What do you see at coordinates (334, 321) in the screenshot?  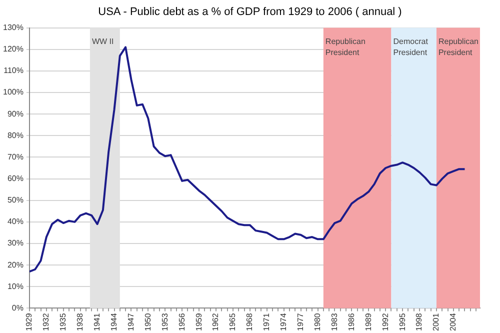 I see `x-tick-label: 1983` at bounding box center [334, 321].